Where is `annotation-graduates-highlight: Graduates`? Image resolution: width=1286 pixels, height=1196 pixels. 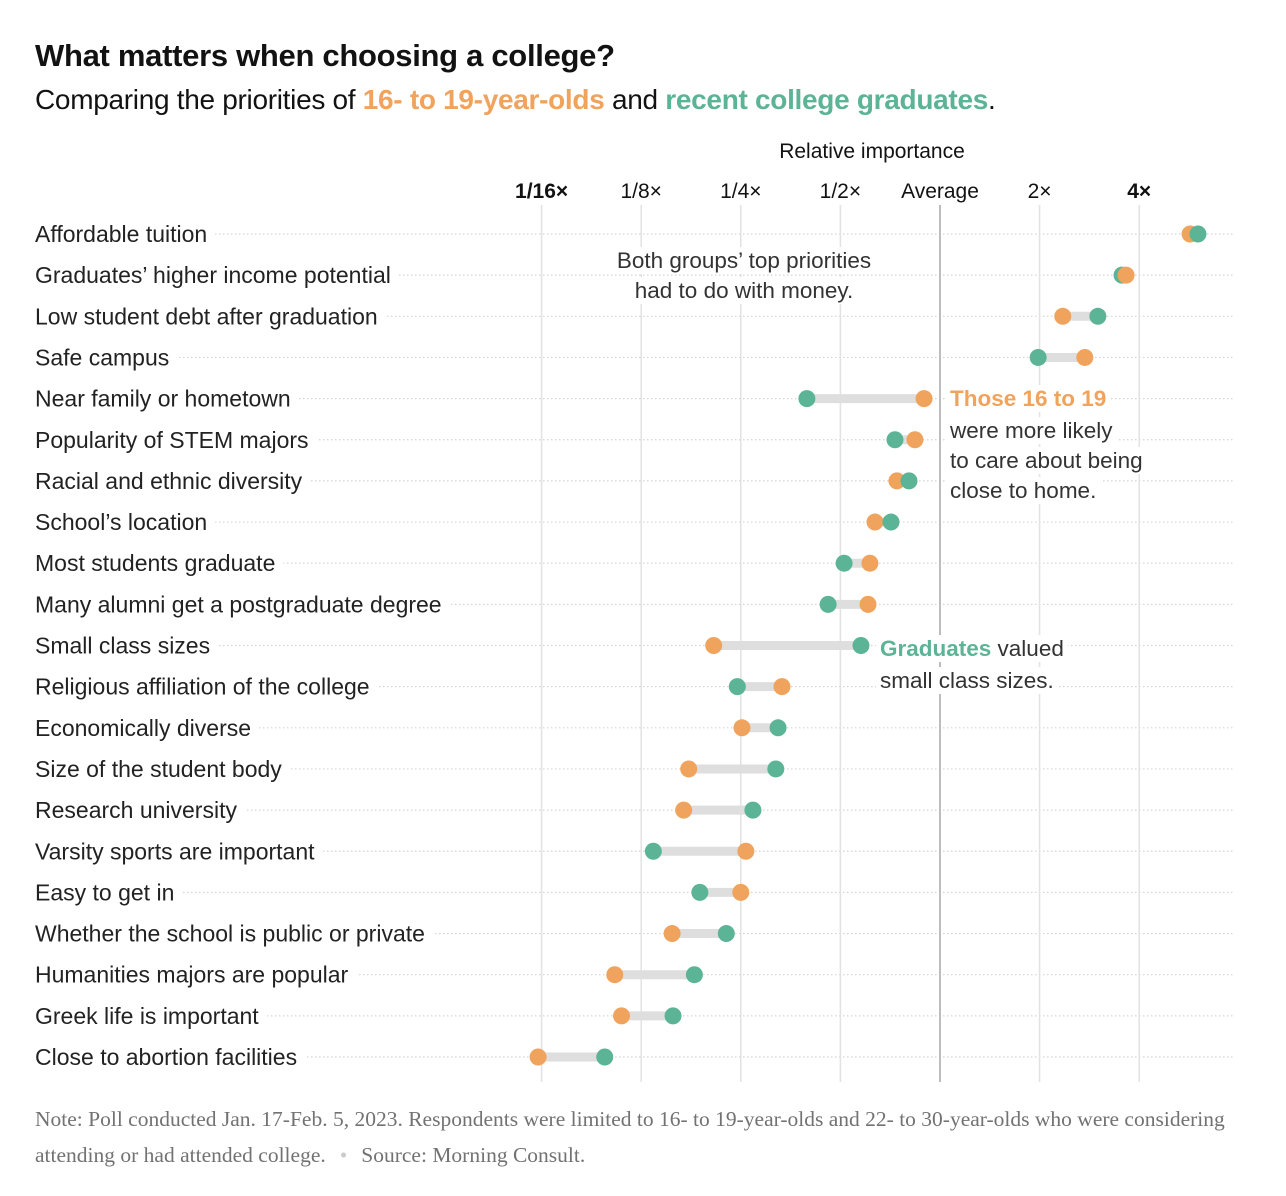 annotation-graduates-highlight: Graduates is located at coordinates (935, 648).